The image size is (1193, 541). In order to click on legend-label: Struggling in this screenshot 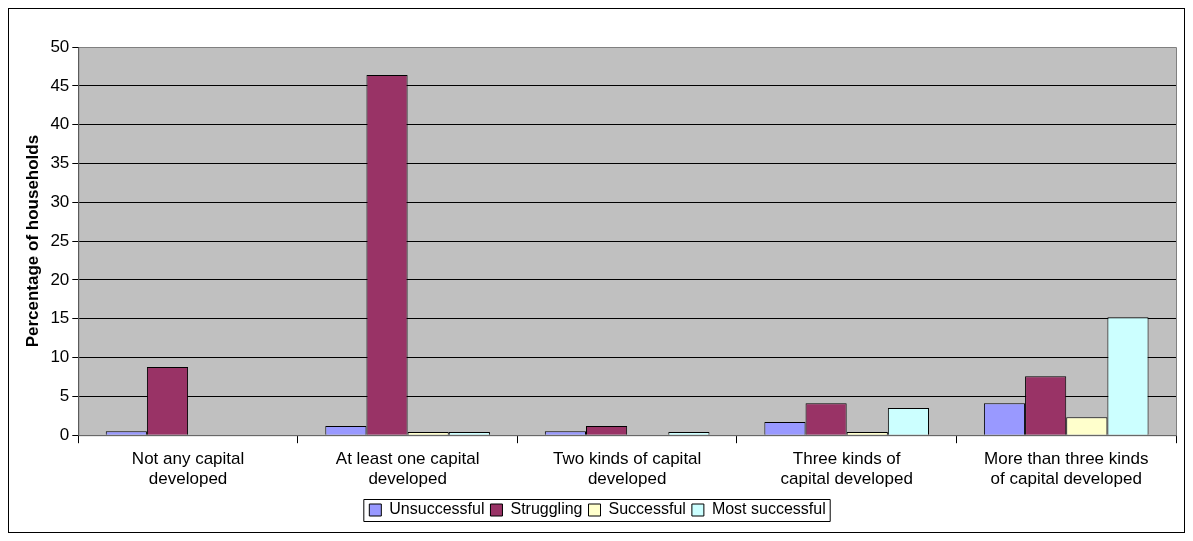, I will do `click(546, 509)`.